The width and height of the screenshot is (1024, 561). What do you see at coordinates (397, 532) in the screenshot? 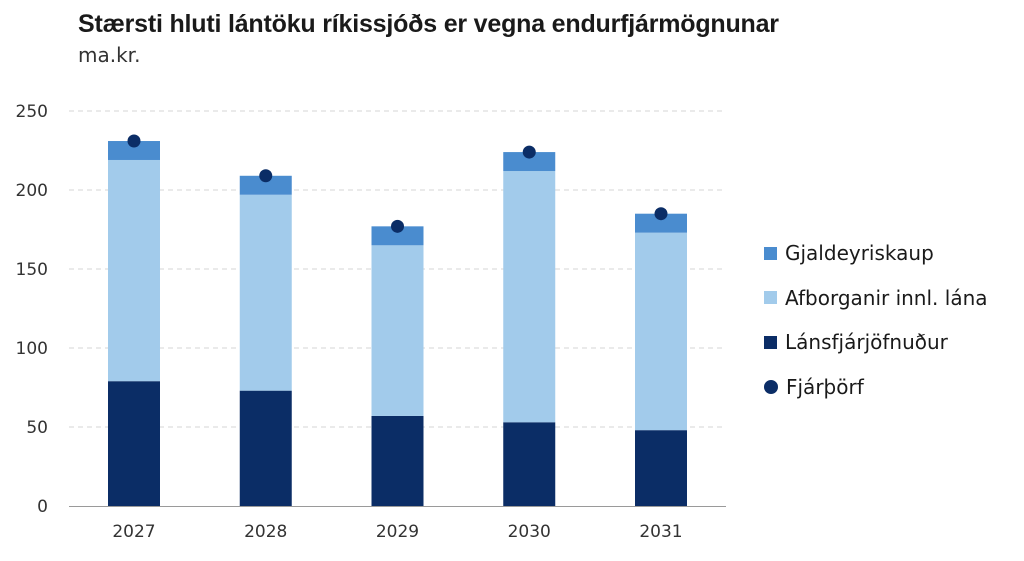
I see `x-tick-label: 2029` at bounding box center [397, 532].